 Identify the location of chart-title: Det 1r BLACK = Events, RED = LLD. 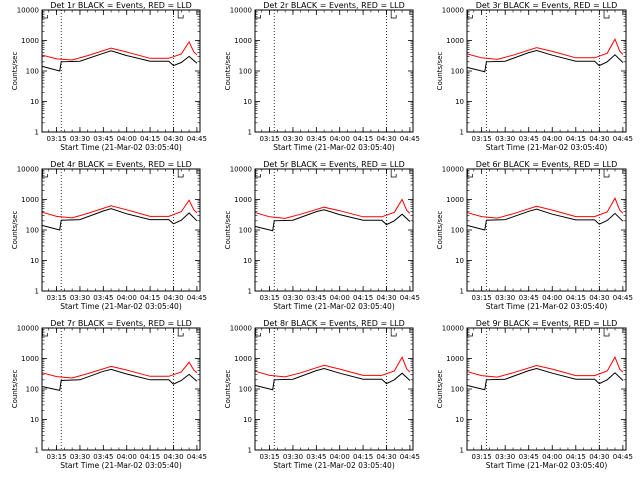
(121, 5).